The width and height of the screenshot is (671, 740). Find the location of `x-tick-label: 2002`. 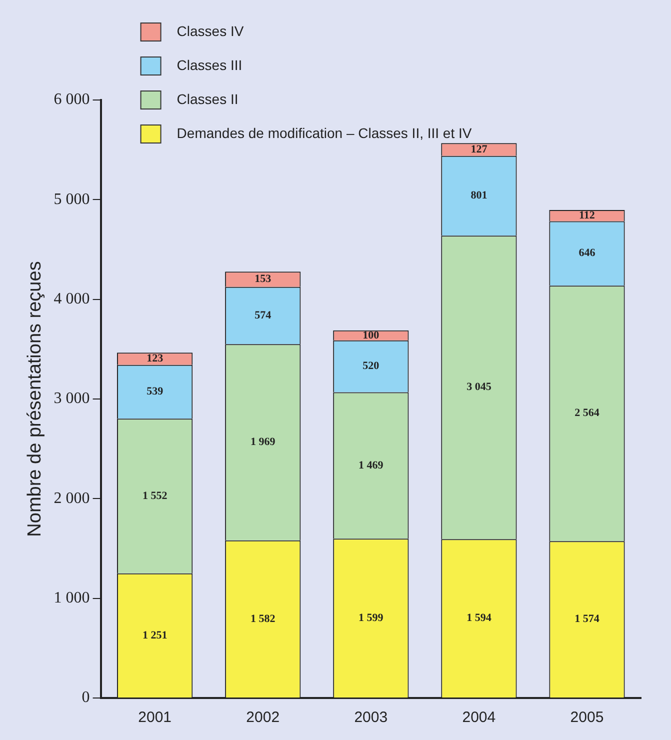

x-tick-label: 2002 is located at coordinates (263, 717).